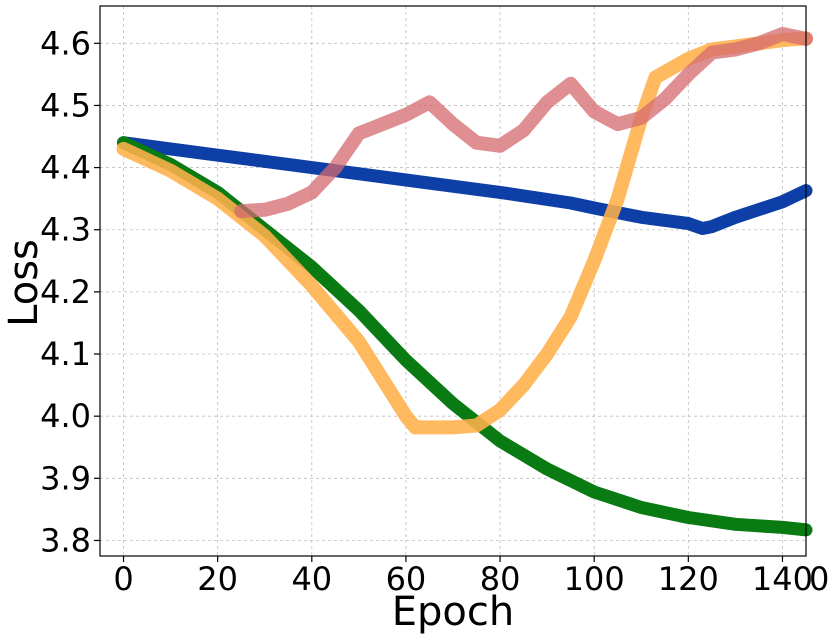 The height and width of the screenshot is (637, 831). What do you see at coordinates (24, 283) in the screenshot?
I see `y-axis-title: Loss` at bounding box center [24, 283].